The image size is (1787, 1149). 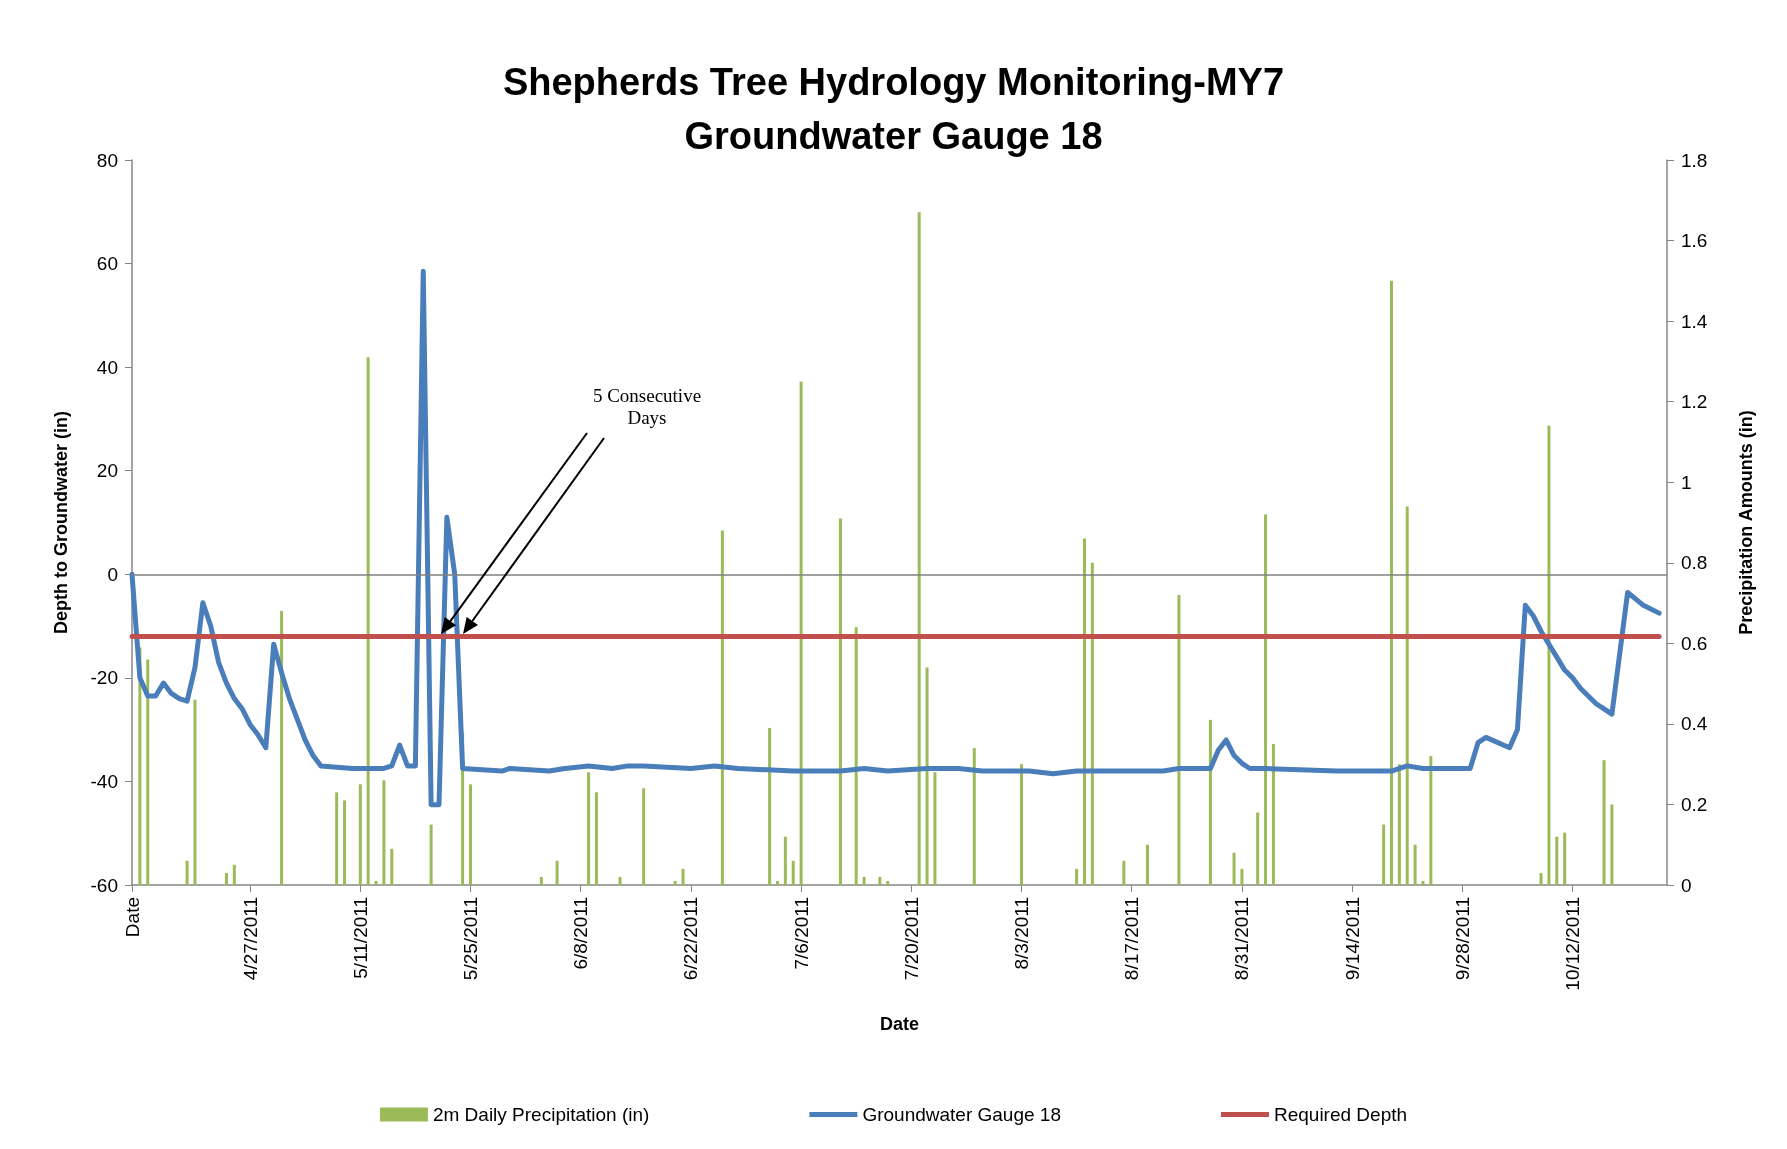 What do you see at coordinates (360, 938) in the screenshot?
I see `x-tick-label: 5/11/2011` at bounding box center [360, 938].